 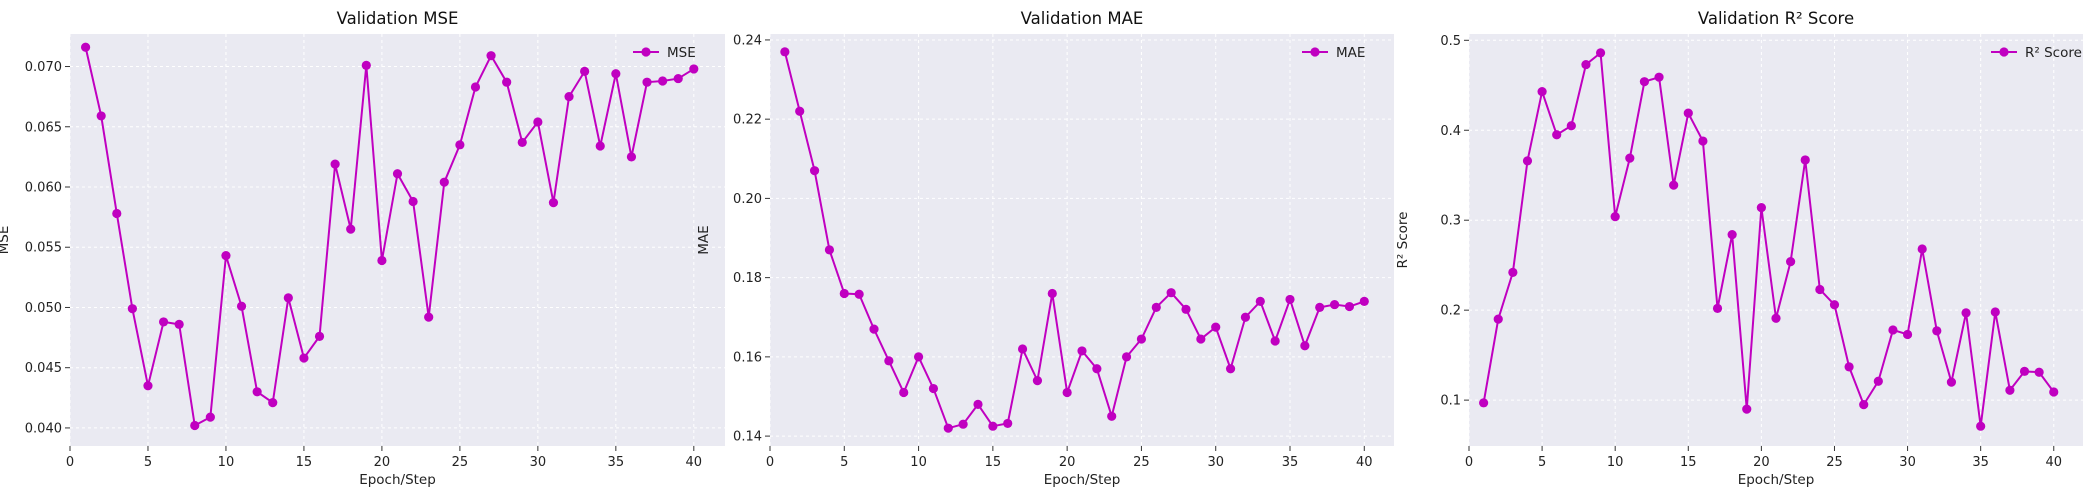 I want to click on mse-y-tick-label: 0.060, so click(x=43, y=187).